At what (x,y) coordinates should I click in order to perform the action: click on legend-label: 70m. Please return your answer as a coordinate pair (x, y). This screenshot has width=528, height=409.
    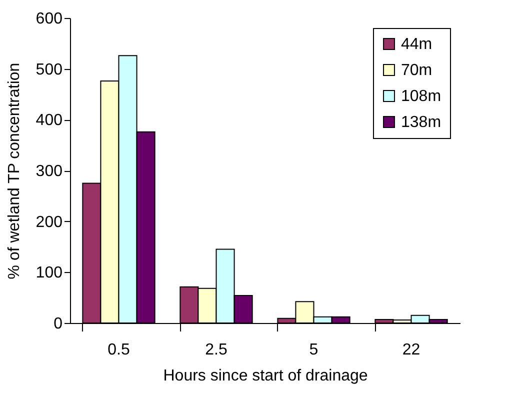
    Looking at the image, I should click on (416, 70).